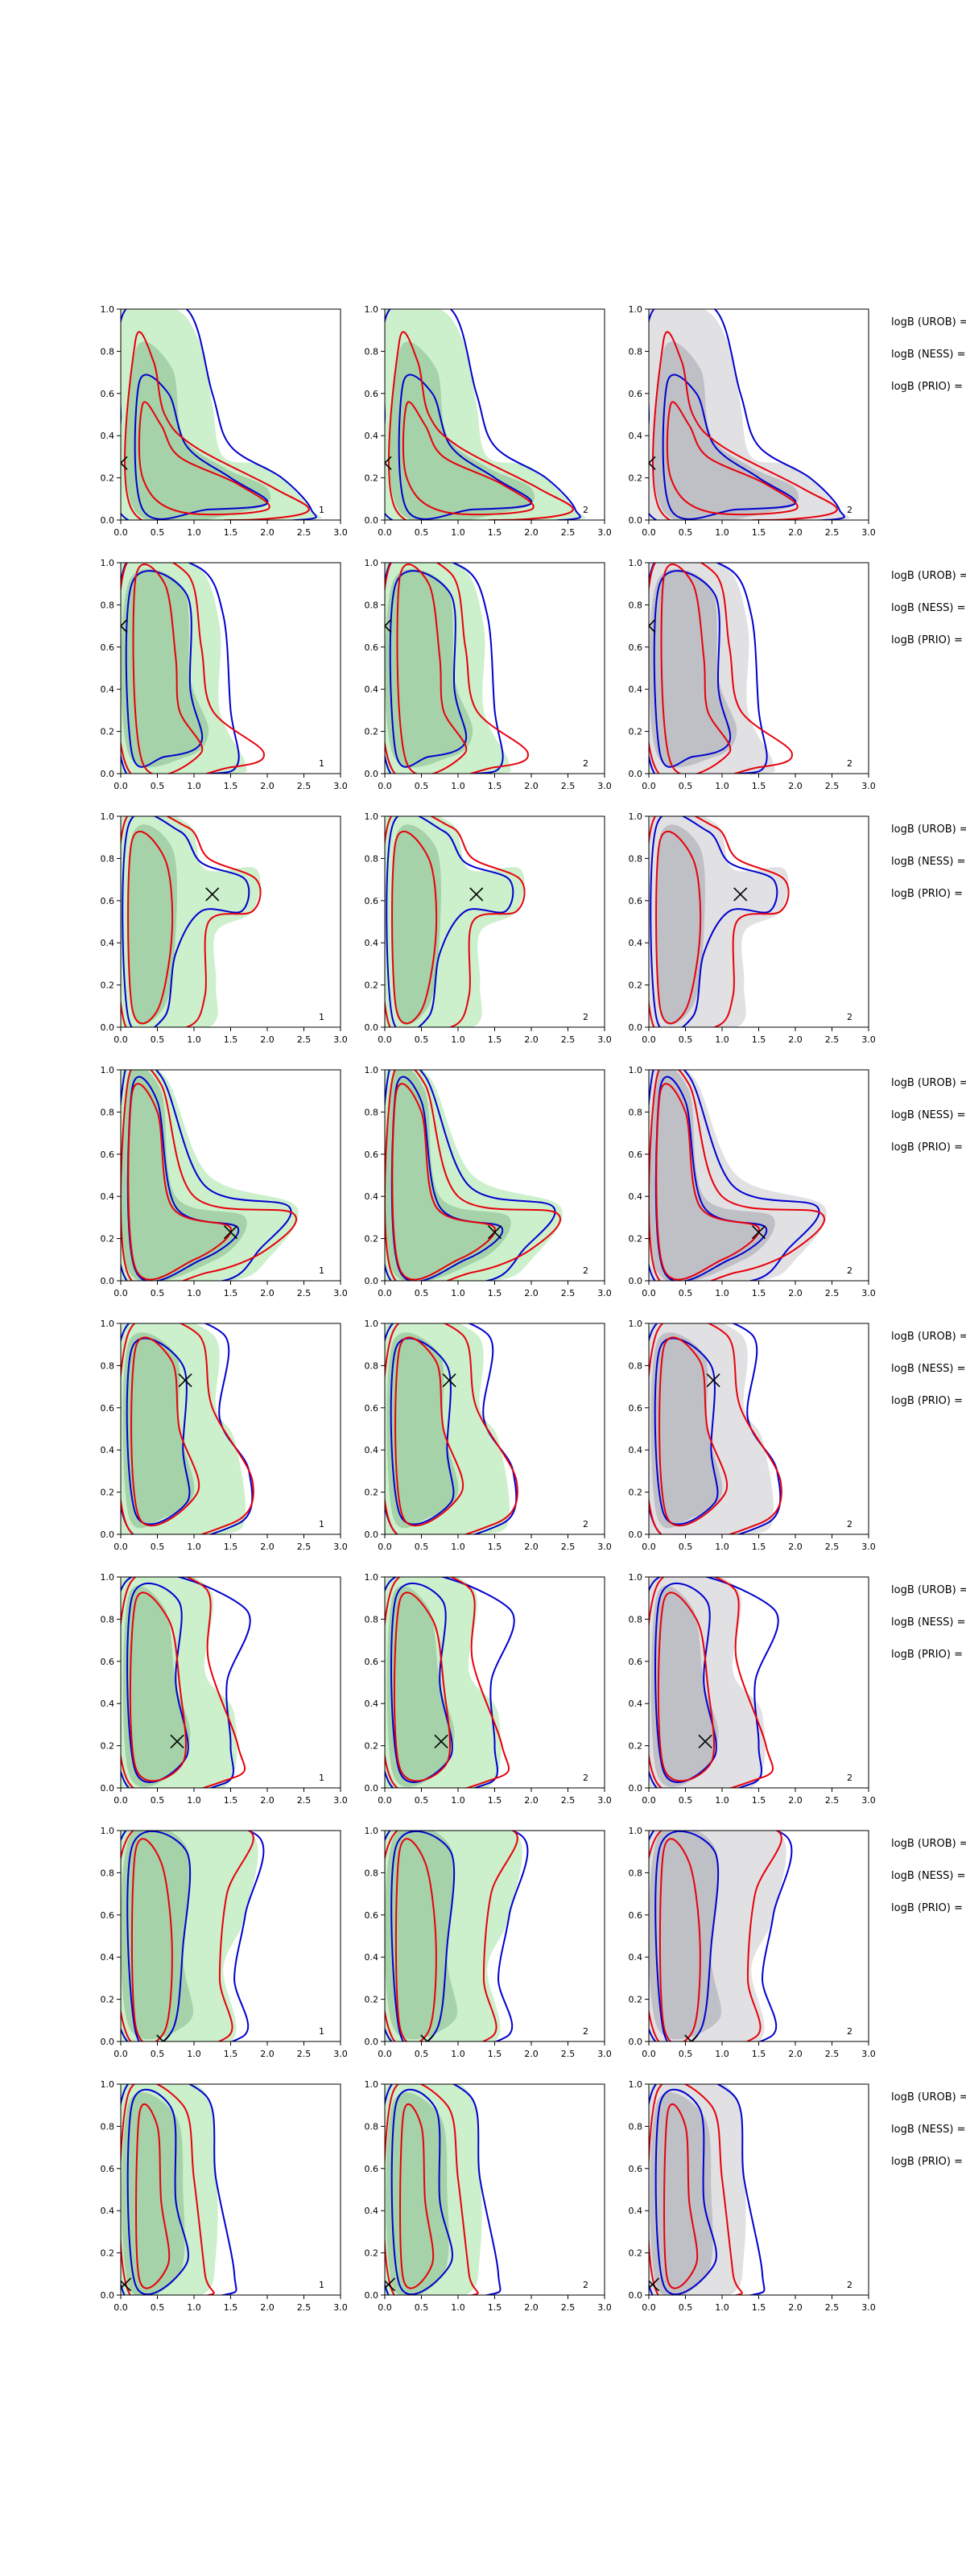 This screenshot has width=966, height=2576. What do you see at coordinates (488, 674) in the screenshot?
I see `panel-r2-c2: 0.0 0.5 1.0 1.5 2.0 2.5 3.0 0.0 0.2 0.4 0.6 0.8 1.0 2` at bounding box center [488, 674].